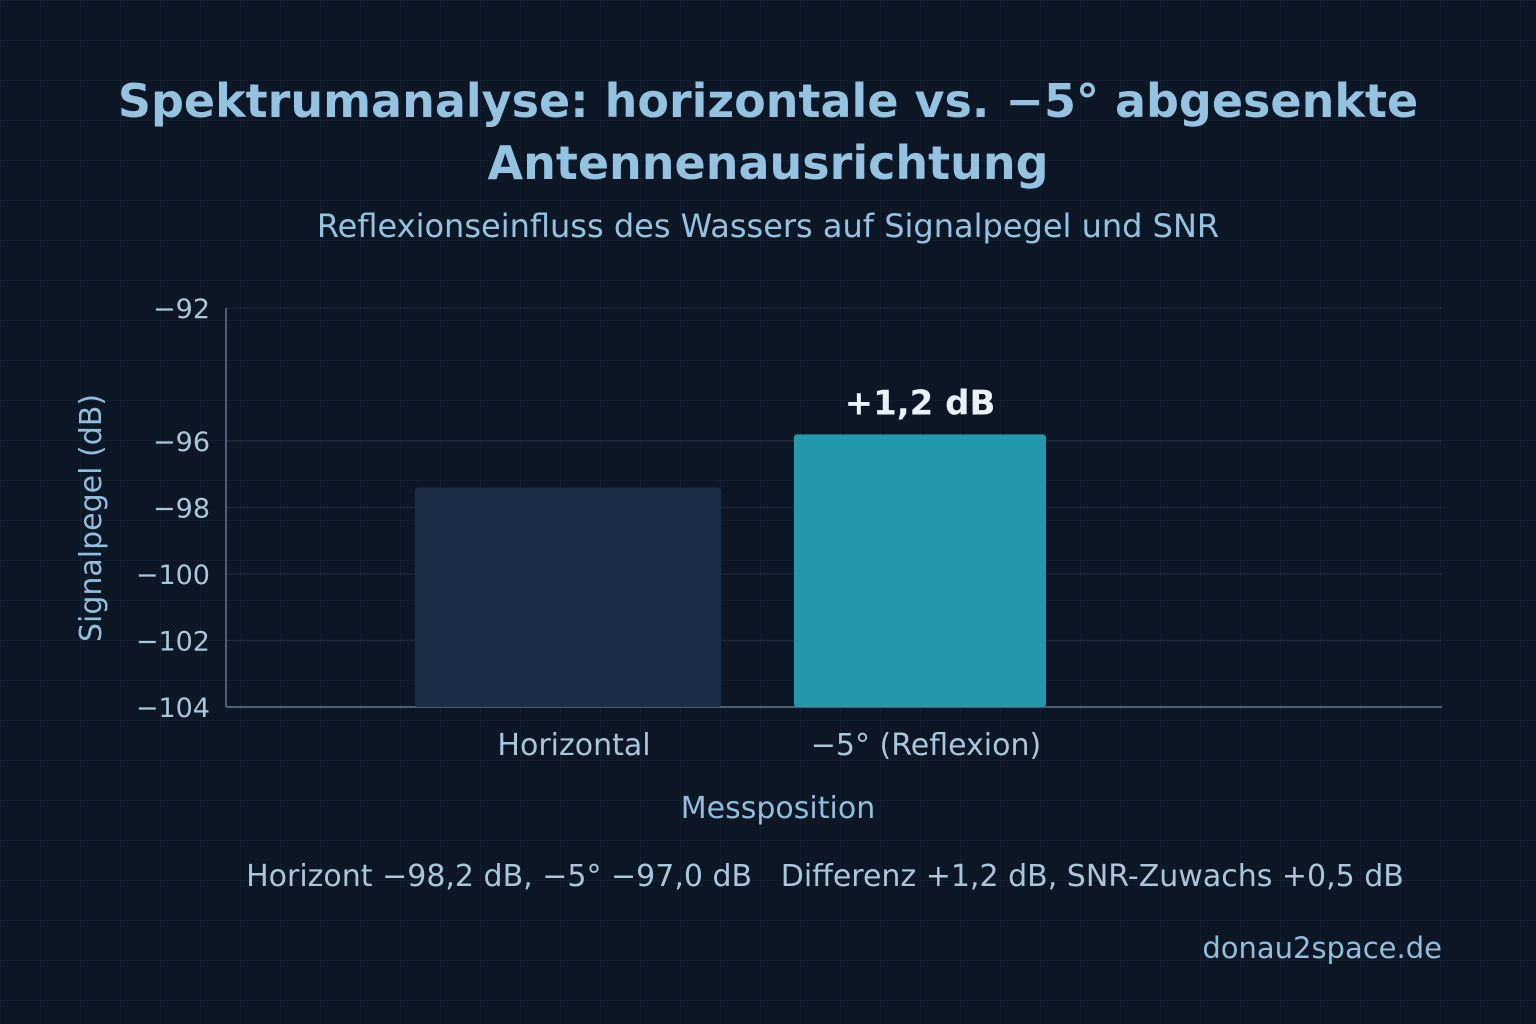 The width and height of the screenshot is (1536, 1024). I want to click on y-tick-label-4: −96, so click(181, 442).